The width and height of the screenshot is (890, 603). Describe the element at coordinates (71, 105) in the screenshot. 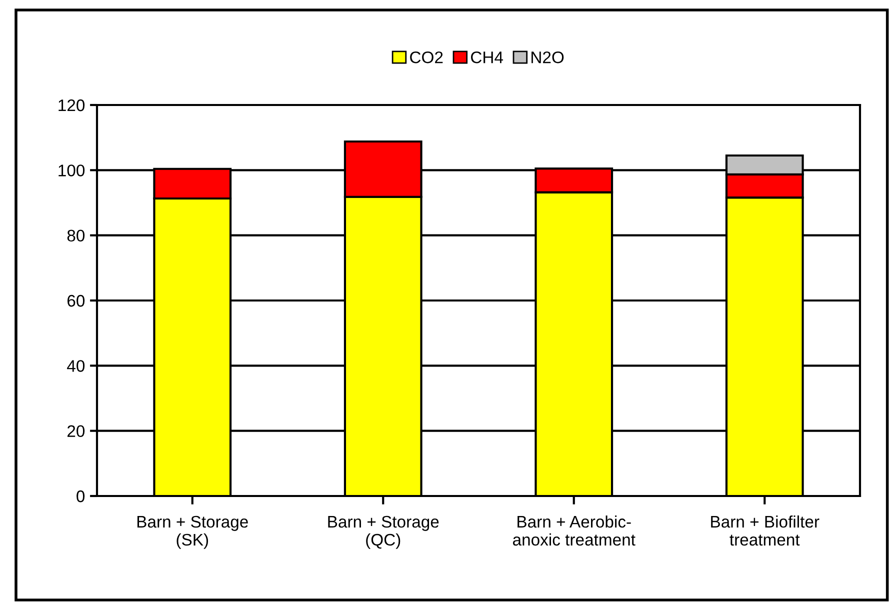

I see `y-tick-label: 120` at that location.